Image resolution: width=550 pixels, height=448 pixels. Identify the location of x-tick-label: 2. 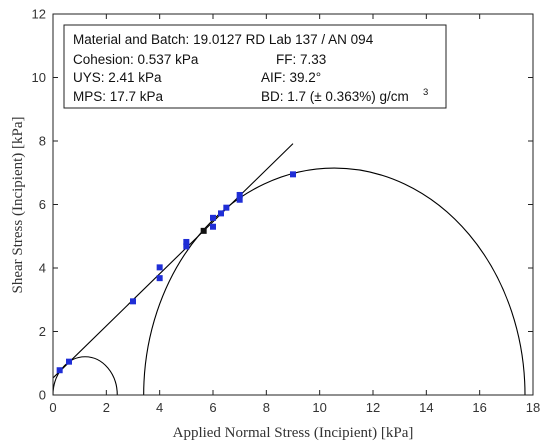
(106, 407).